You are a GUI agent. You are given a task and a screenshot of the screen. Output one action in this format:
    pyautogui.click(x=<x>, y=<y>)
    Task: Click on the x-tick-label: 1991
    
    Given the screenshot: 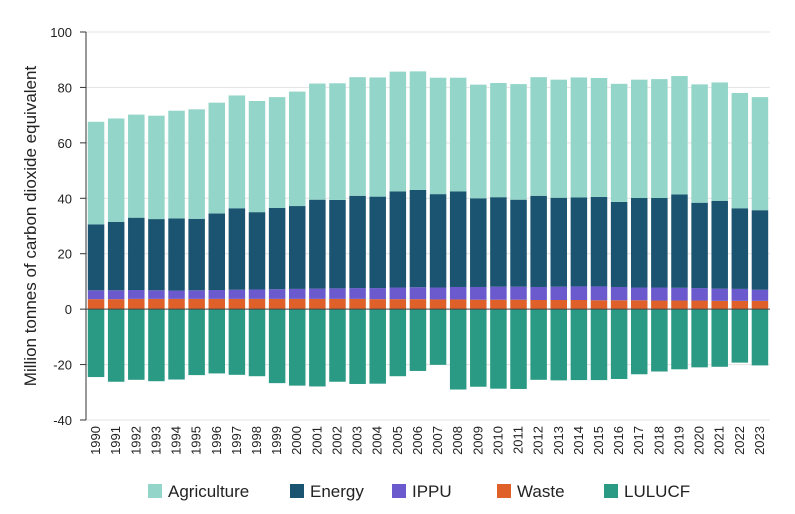 What is the action you would take?
    pyautogui.click(x=115, y=440)
    